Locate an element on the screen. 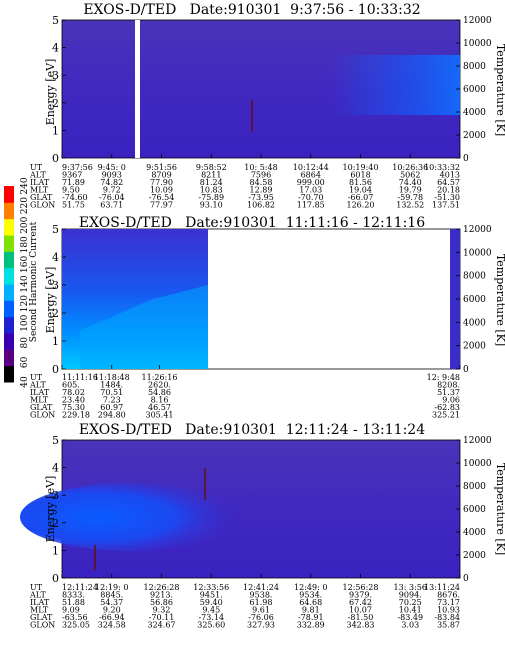 This screenshot has width=505, height=649. ephemeris-cell: 7.23 is located at coordinates (112, 400).